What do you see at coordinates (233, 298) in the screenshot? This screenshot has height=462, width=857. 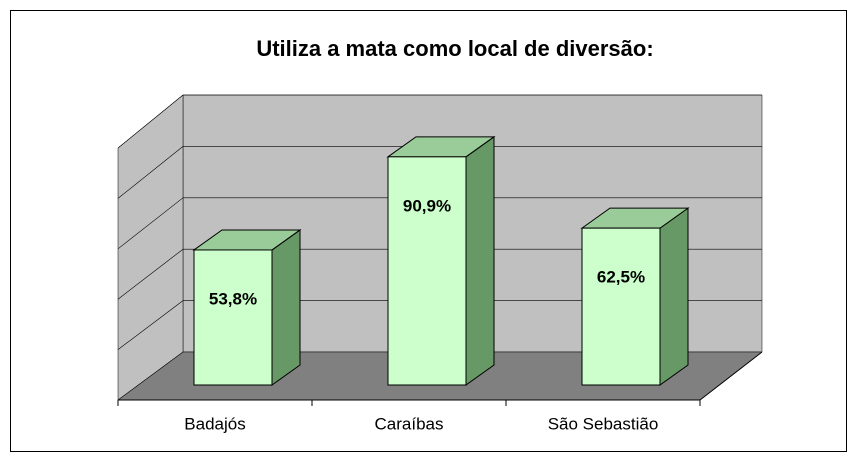 I see `value-label: 53,8%` at bounding box center [233, 298].